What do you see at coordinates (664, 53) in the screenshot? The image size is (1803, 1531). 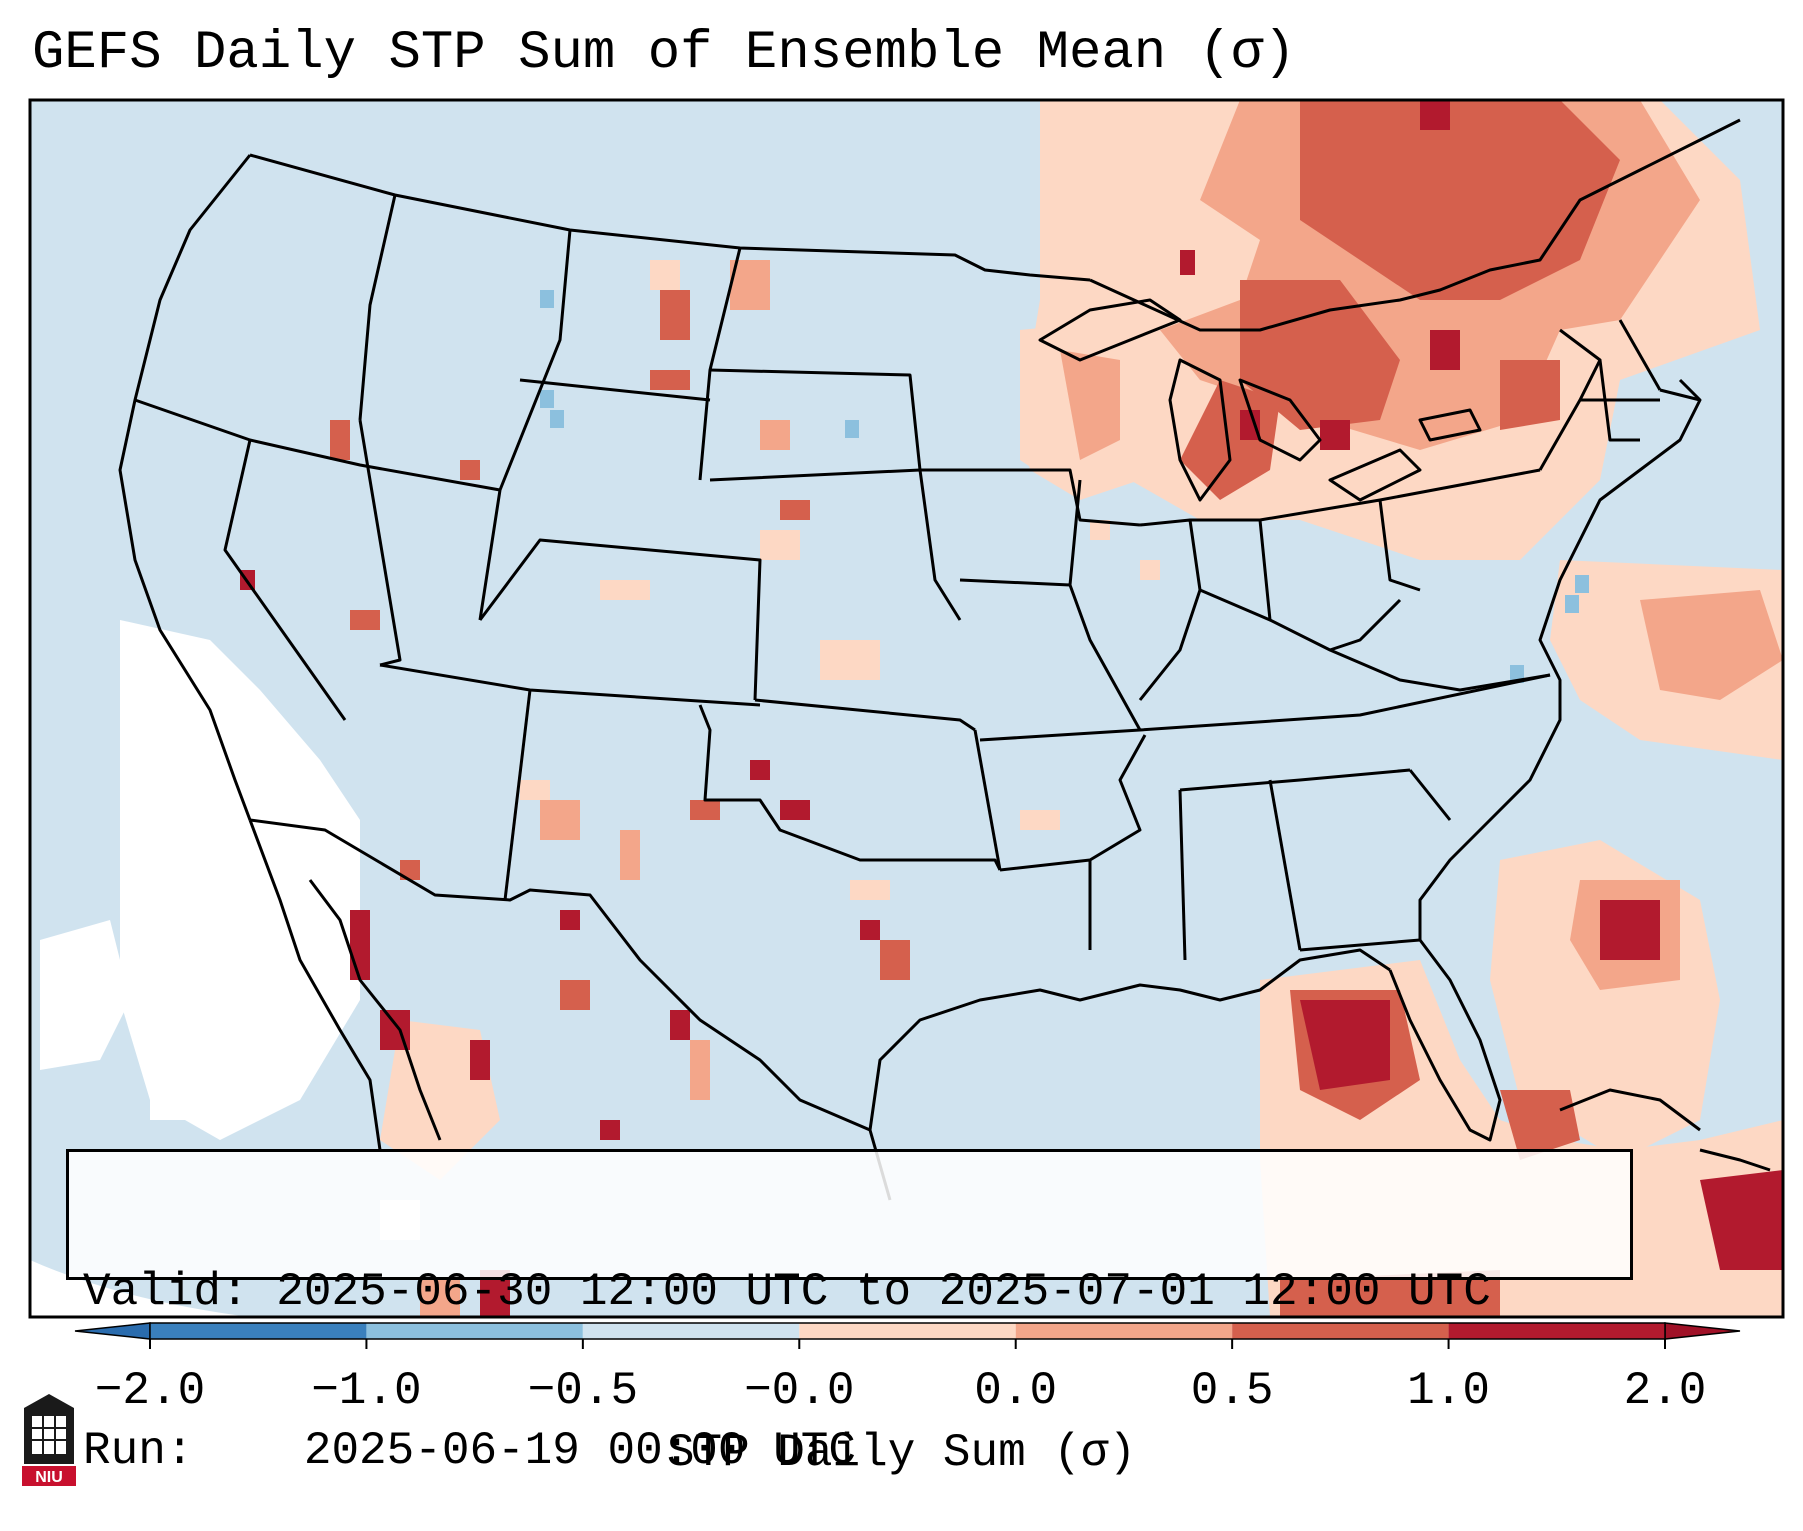 I see `map-title: GEFS Daily STP Sum of Ensemble Mean (σ)` at bounding box center [664, 53].